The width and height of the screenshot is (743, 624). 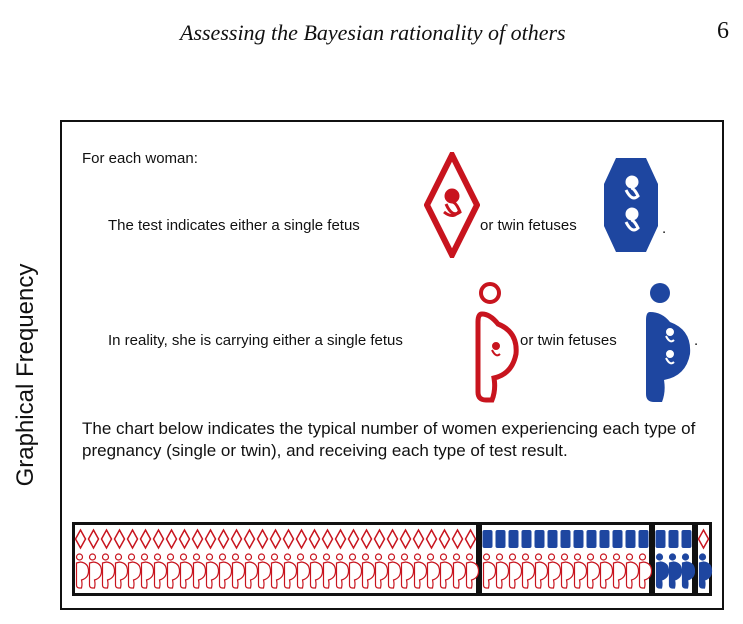 I want to click on reality-line-end: ., so click(x=696, y=340).